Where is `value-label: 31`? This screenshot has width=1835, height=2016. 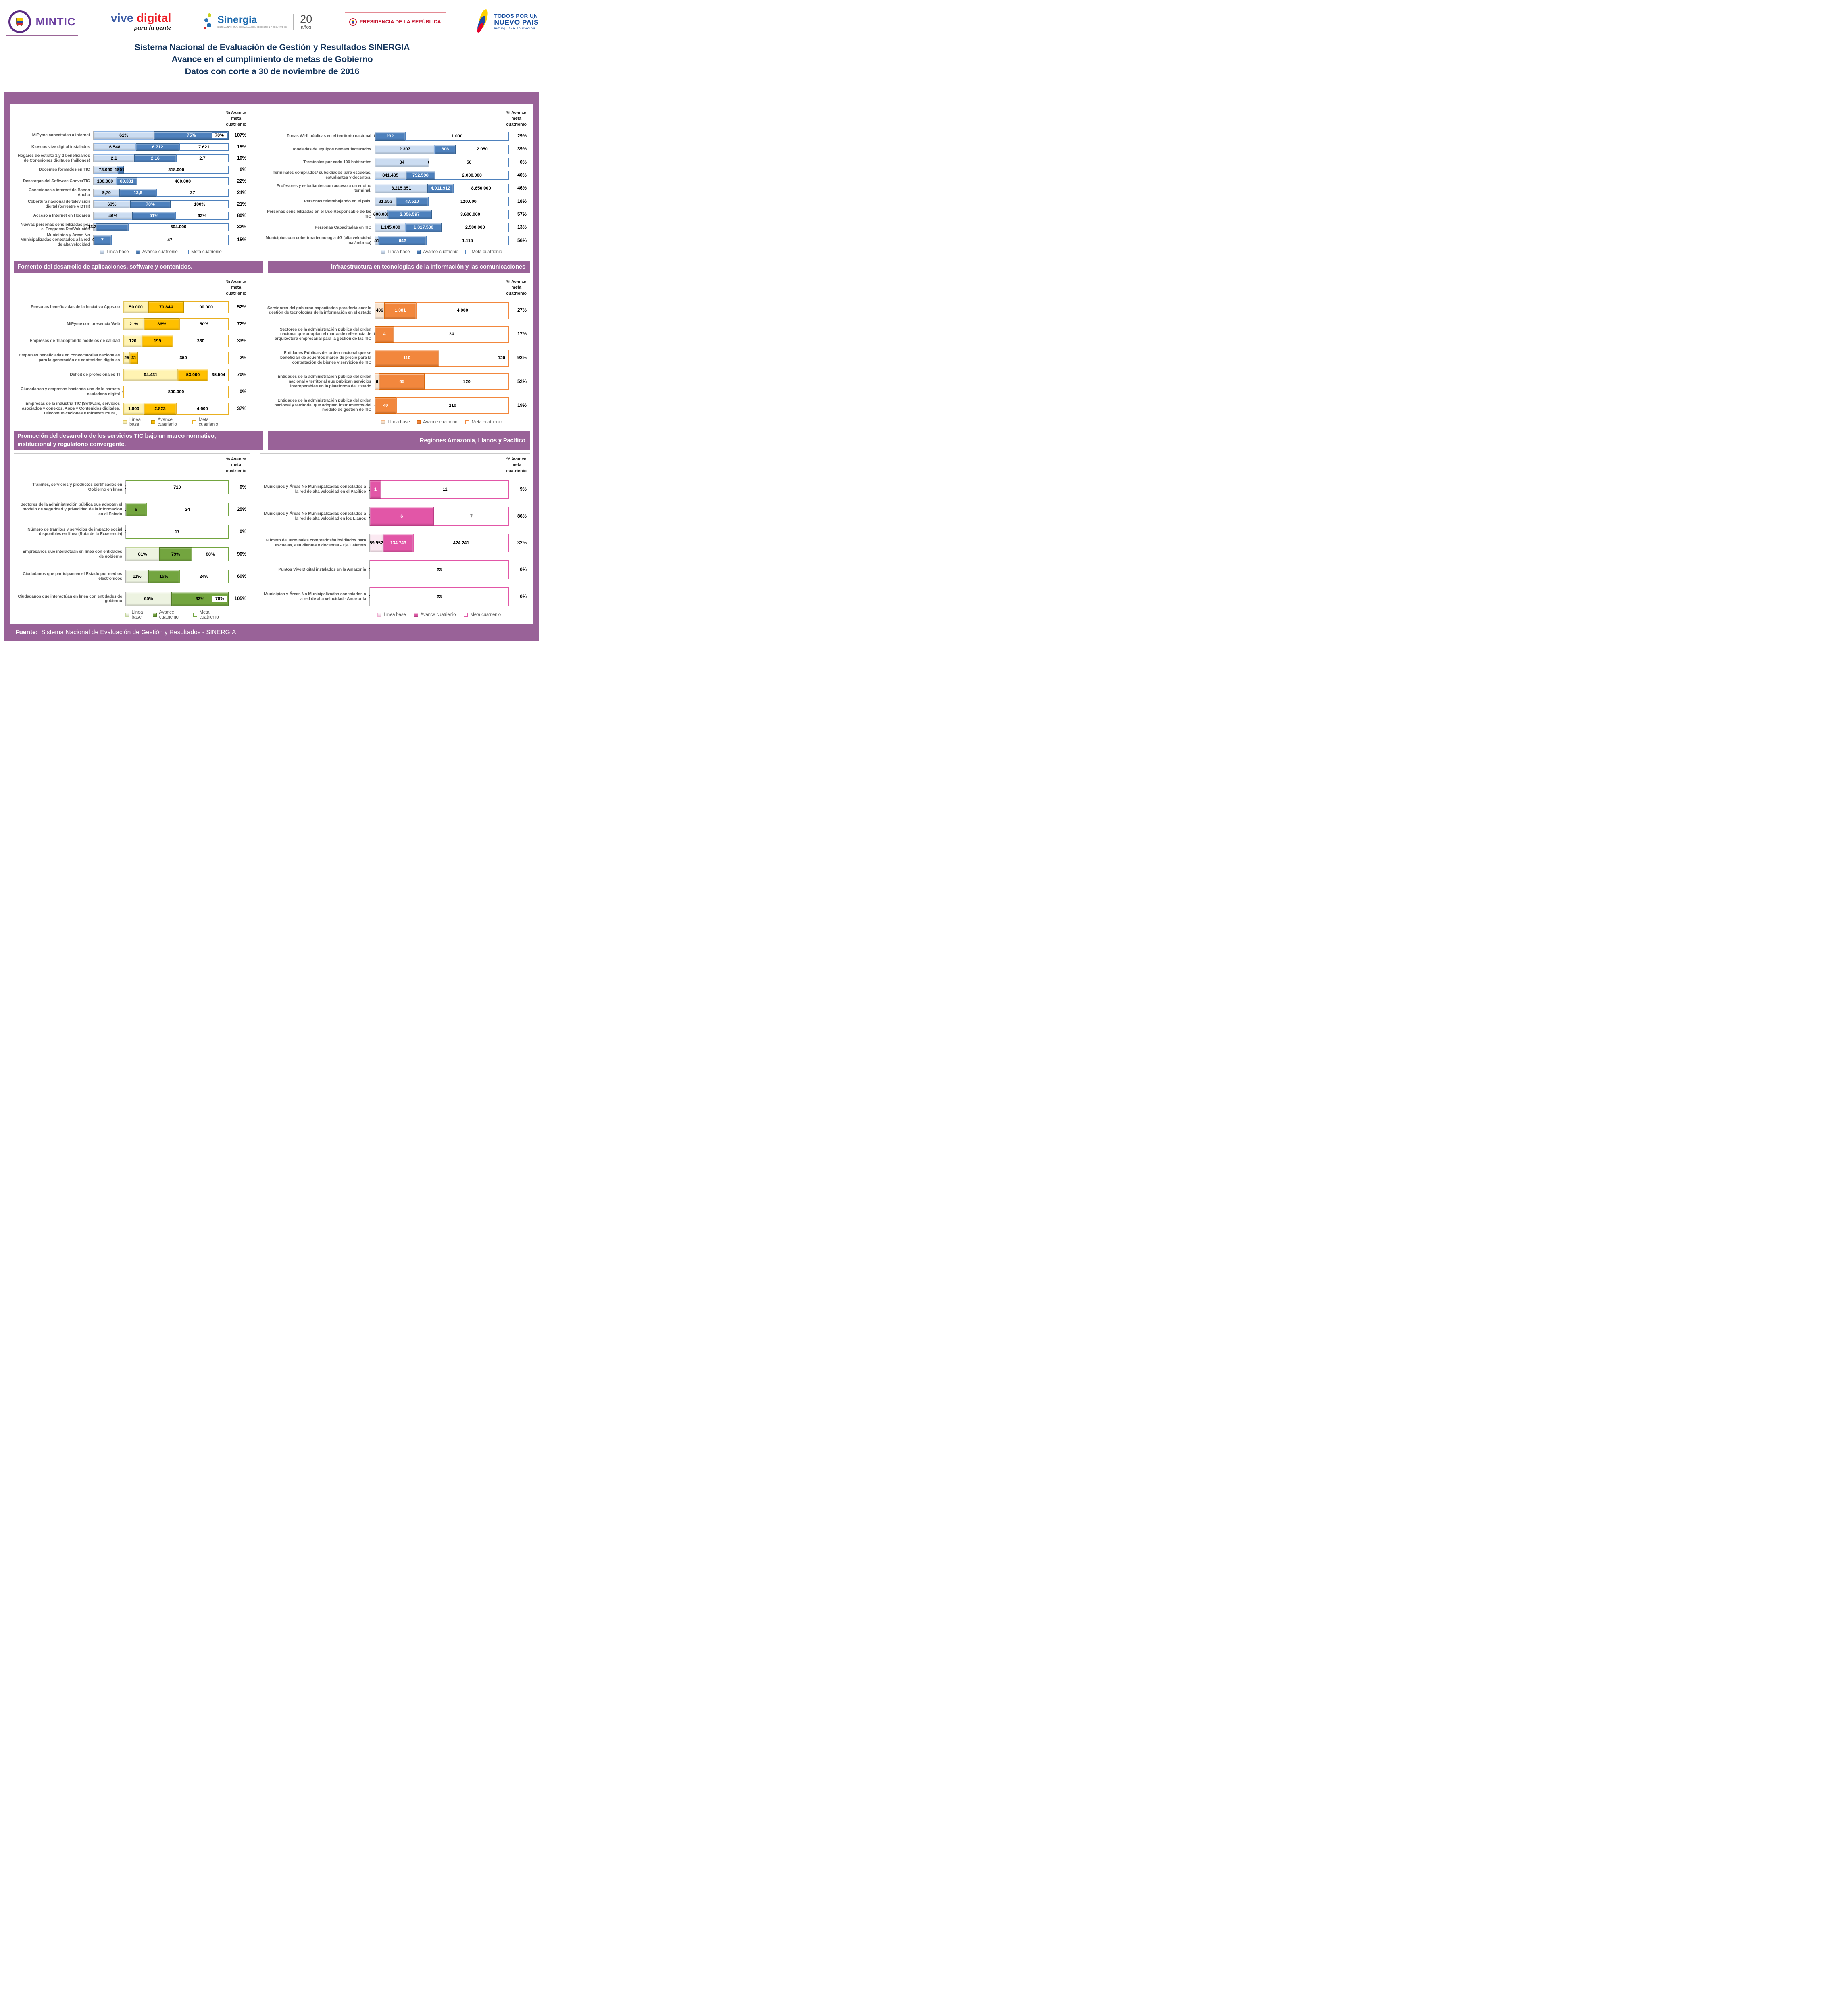 value-label: 31 is located at coordinates (134, 357).